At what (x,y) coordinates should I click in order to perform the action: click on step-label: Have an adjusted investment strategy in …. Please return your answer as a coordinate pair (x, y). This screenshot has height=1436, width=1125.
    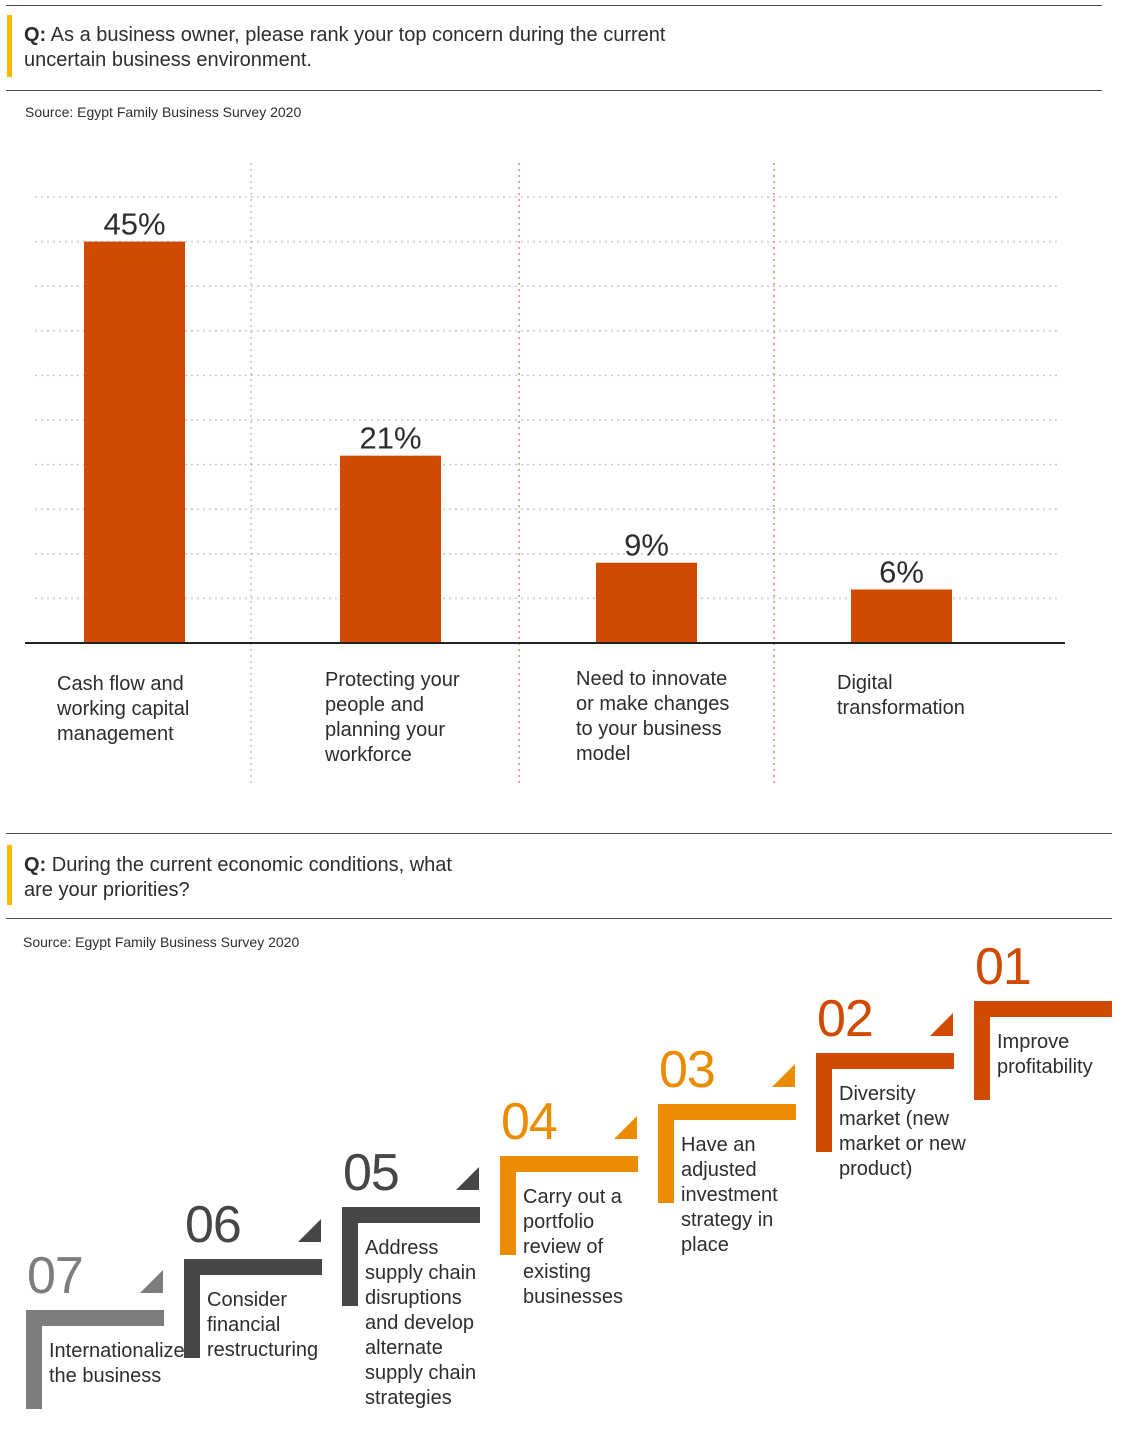
    Looking at the image, I should click on (729, 1195).